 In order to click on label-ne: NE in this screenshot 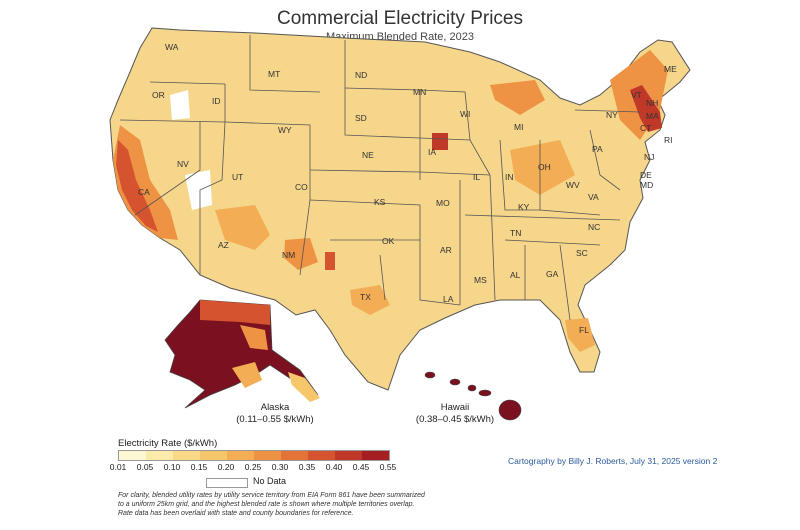, I will do `click(368, 155)`.